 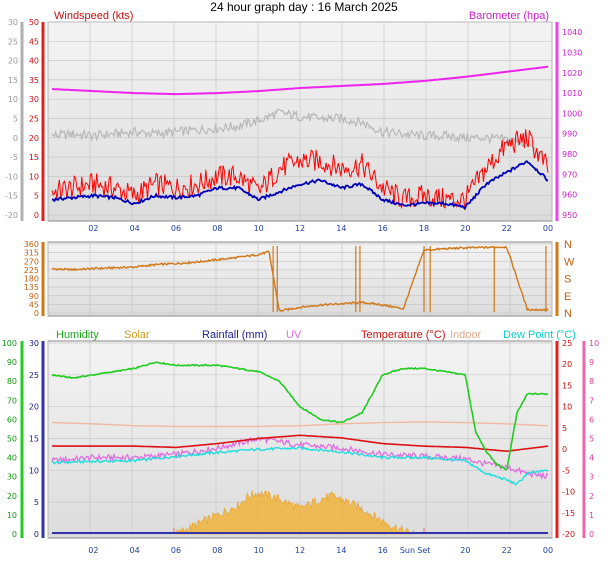 What do you see at coordinates (465, 228) in the screenshot?
I see `wind-x-tick: 20` at bounding box center [465, 228].